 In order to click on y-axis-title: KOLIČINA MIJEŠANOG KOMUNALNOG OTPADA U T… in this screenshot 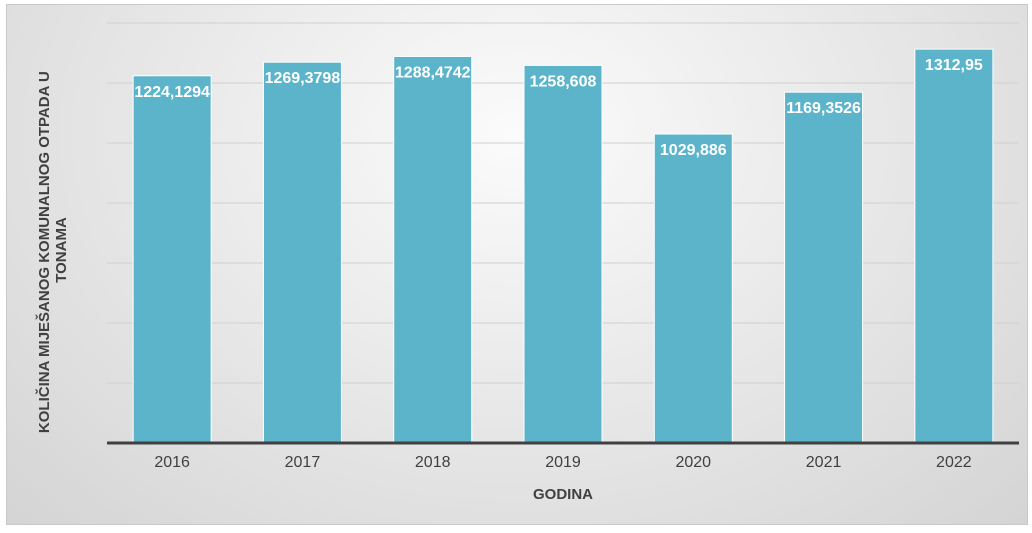, I will do `click(52, 250)`.